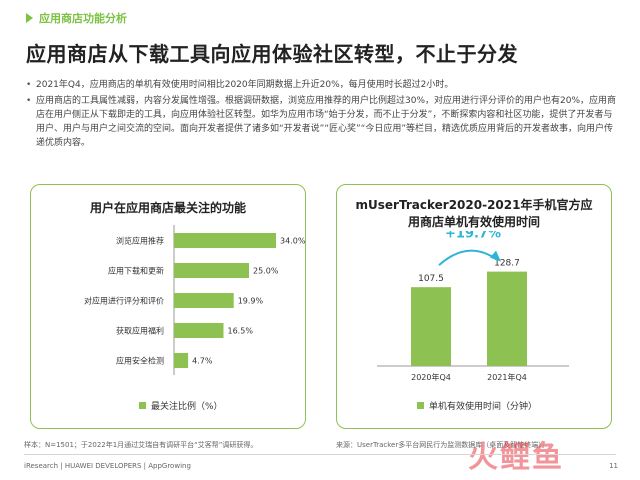 The height and width of the screenshot is (480, 640). Describe the element at coordinates (141, 445) in the screenshot. I see `sample-note: 样本：N=1501；于2022年1月通过艾瑞自有调研平台“艾客帮”调研获得。` at that location.